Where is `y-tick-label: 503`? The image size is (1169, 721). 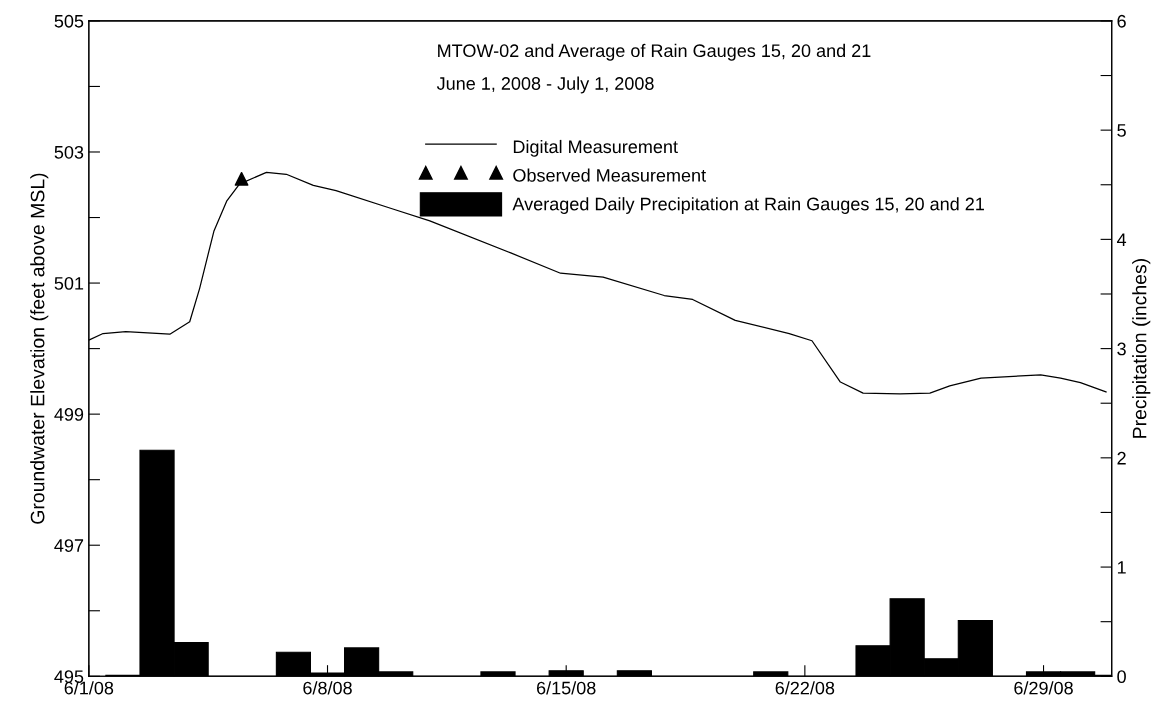
y-tick-label: 503 is located at coordinates (69, 152).